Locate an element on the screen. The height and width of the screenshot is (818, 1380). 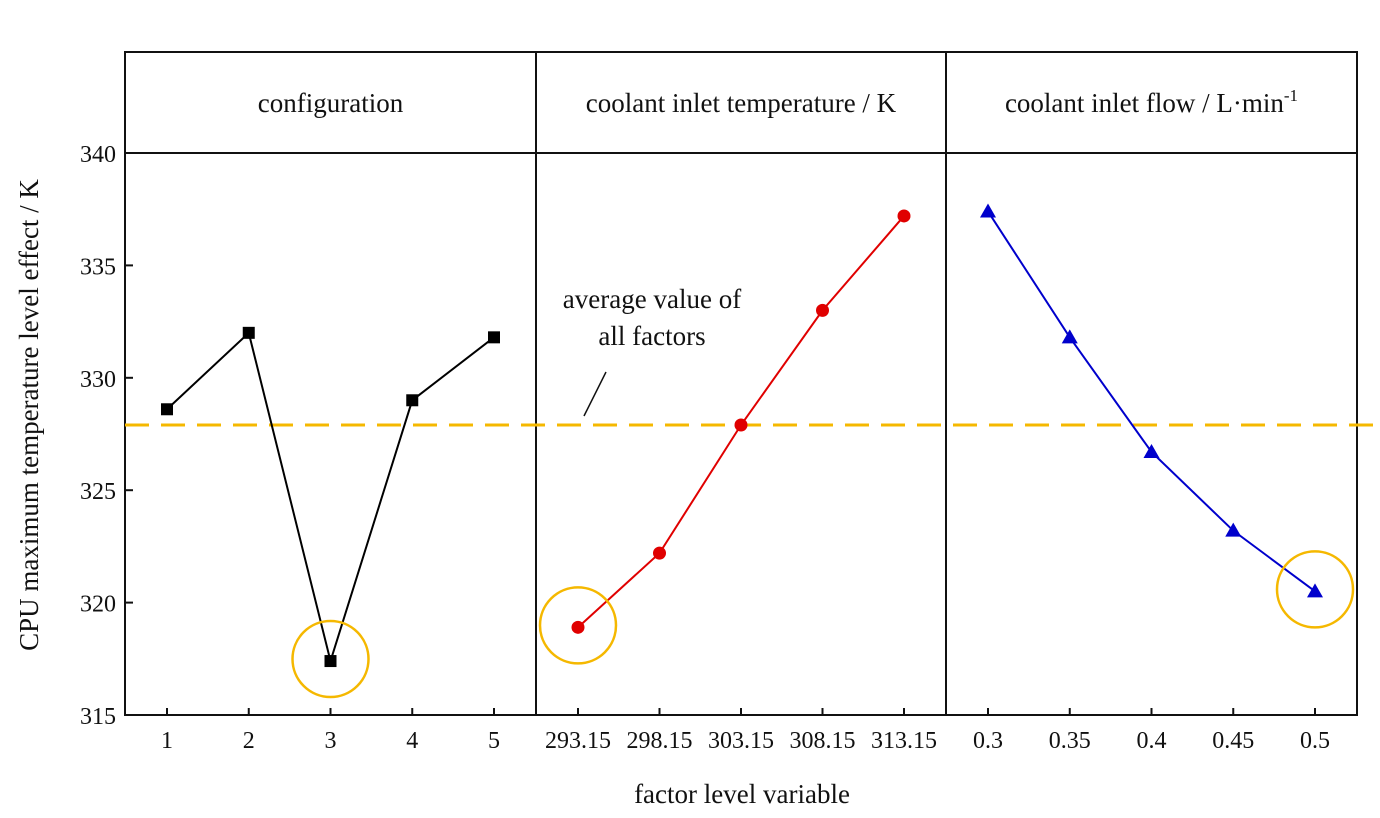
y-tick-label: 320 is located at coordinates (98, 605).